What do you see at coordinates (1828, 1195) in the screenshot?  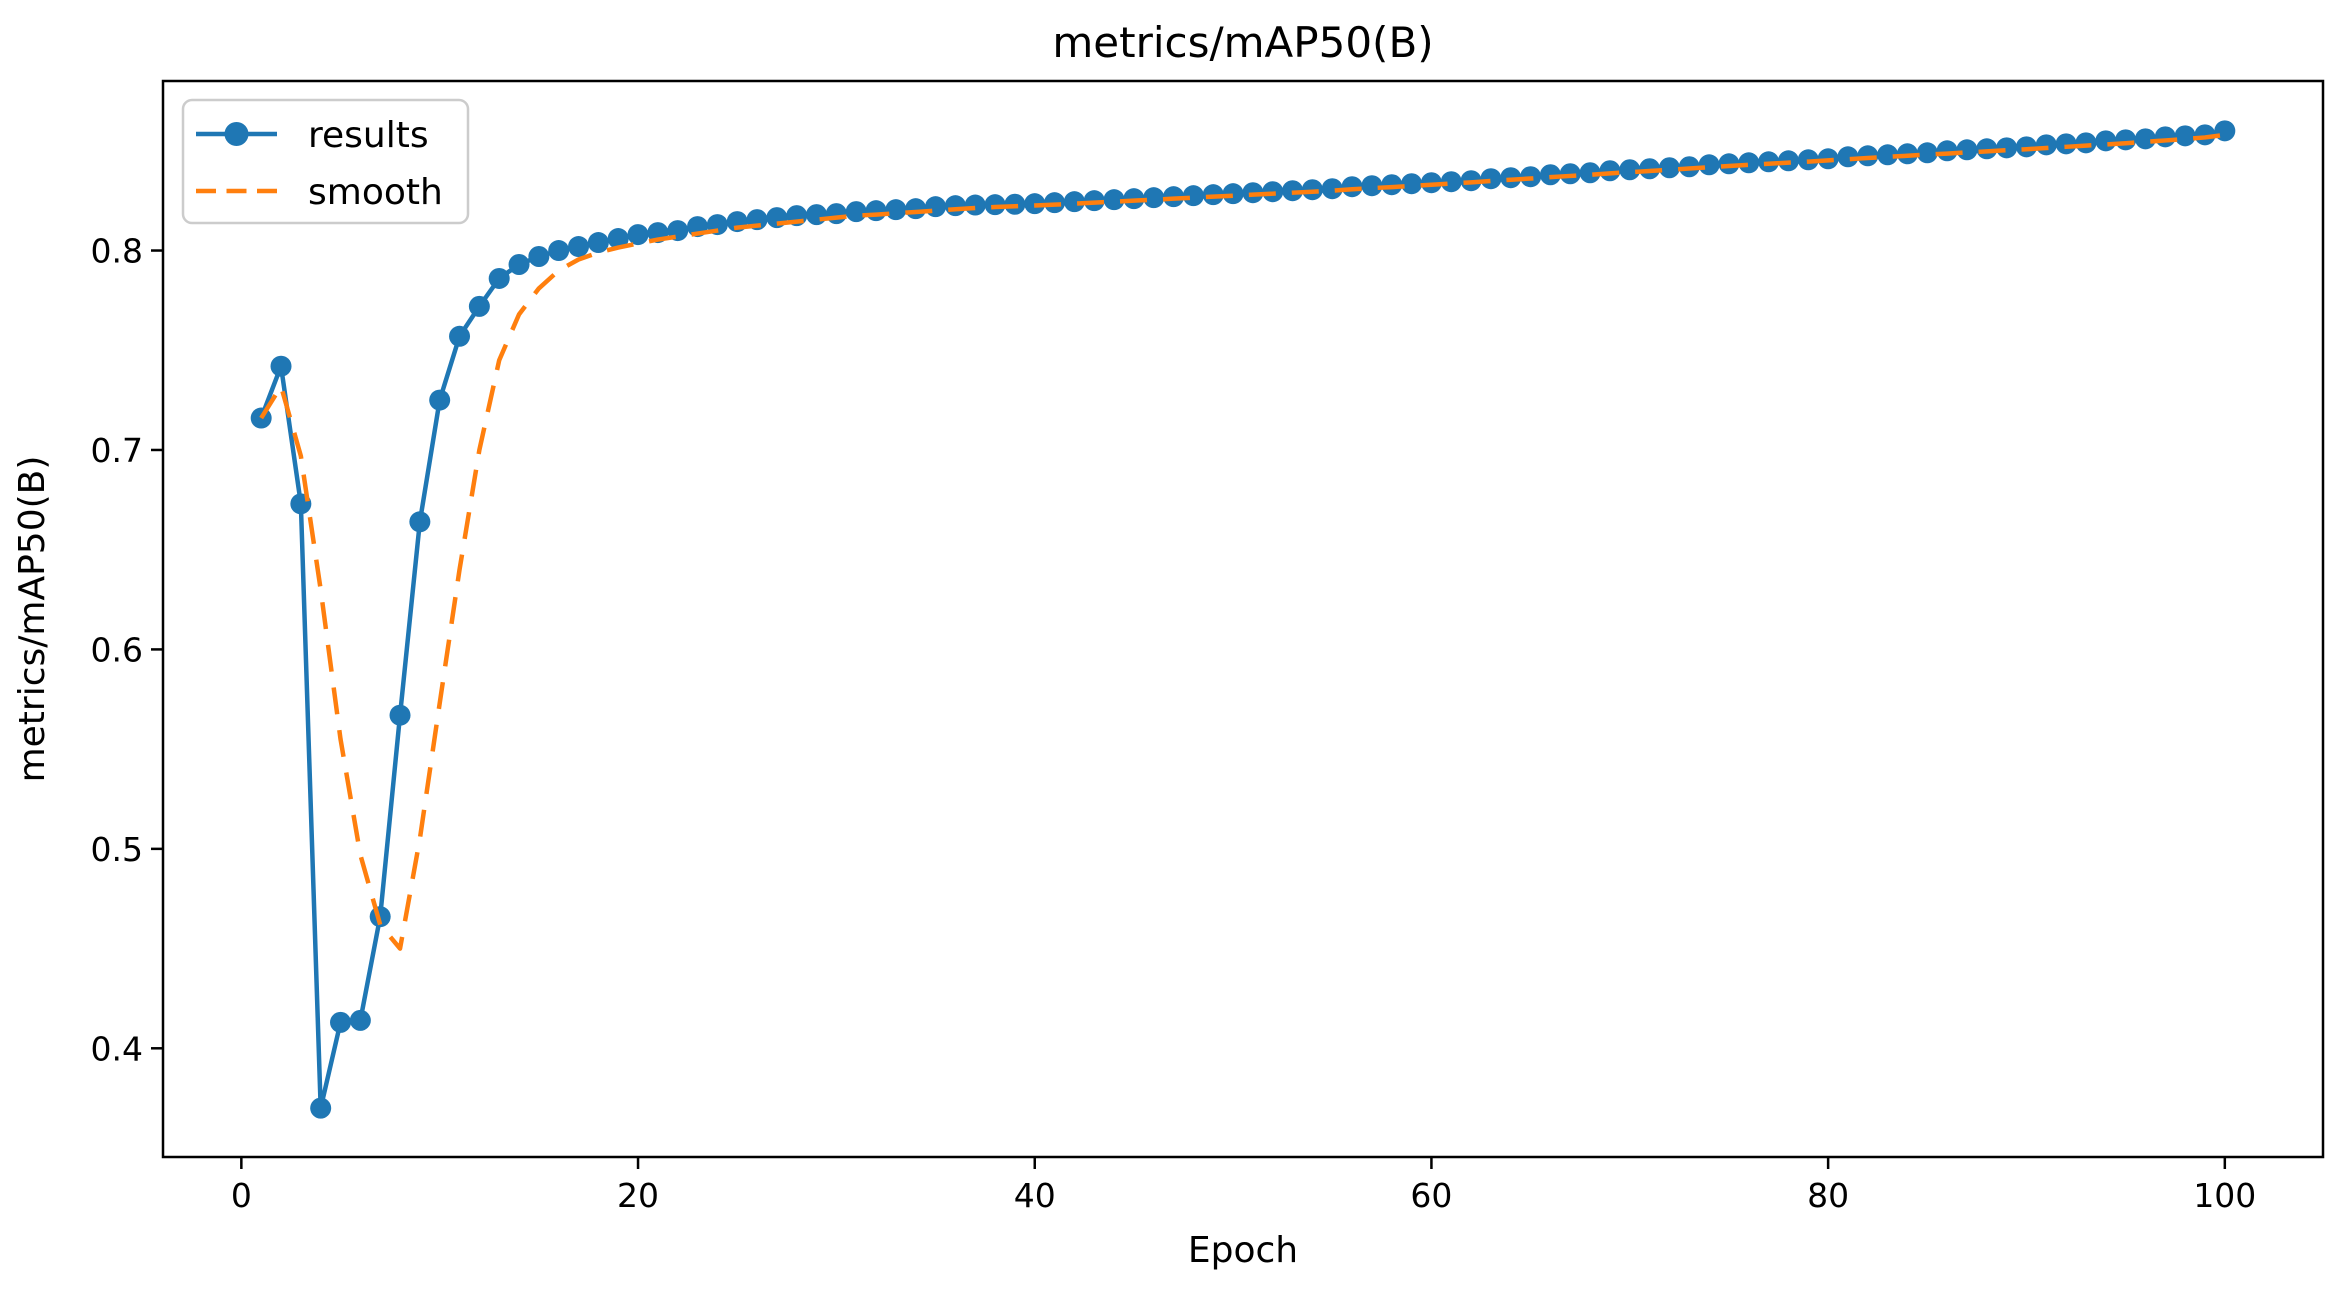 I see `x-tick-label: 80` at bounding box center [1828, 1195].